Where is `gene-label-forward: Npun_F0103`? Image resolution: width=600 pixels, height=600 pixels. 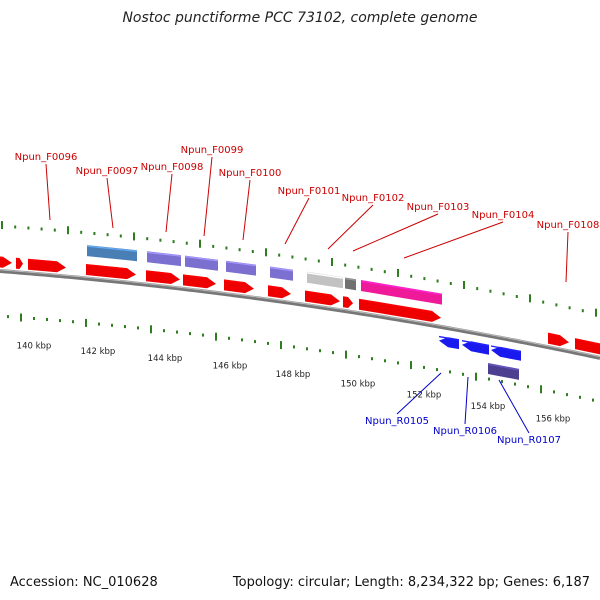 gene-label-forward: Npun_F0103 is located at coordinates (438, 207).